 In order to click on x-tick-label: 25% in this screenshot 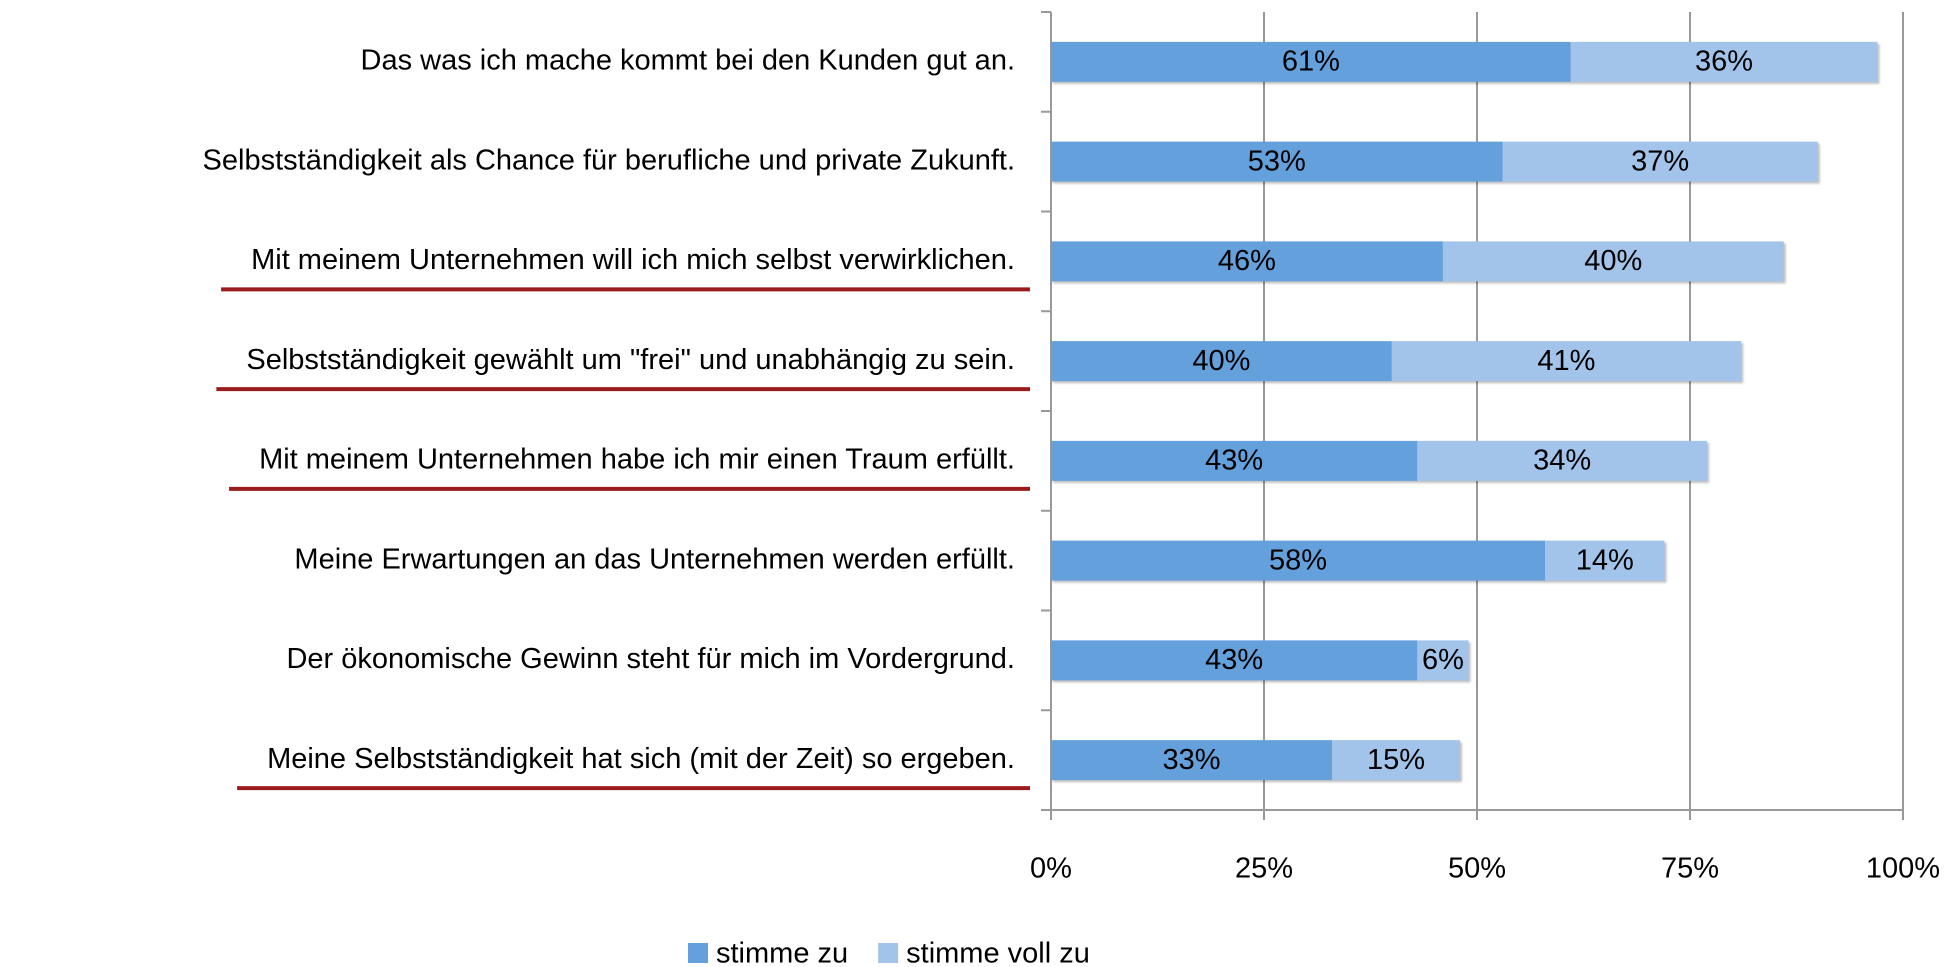, I will do `click(1264, 869)`.